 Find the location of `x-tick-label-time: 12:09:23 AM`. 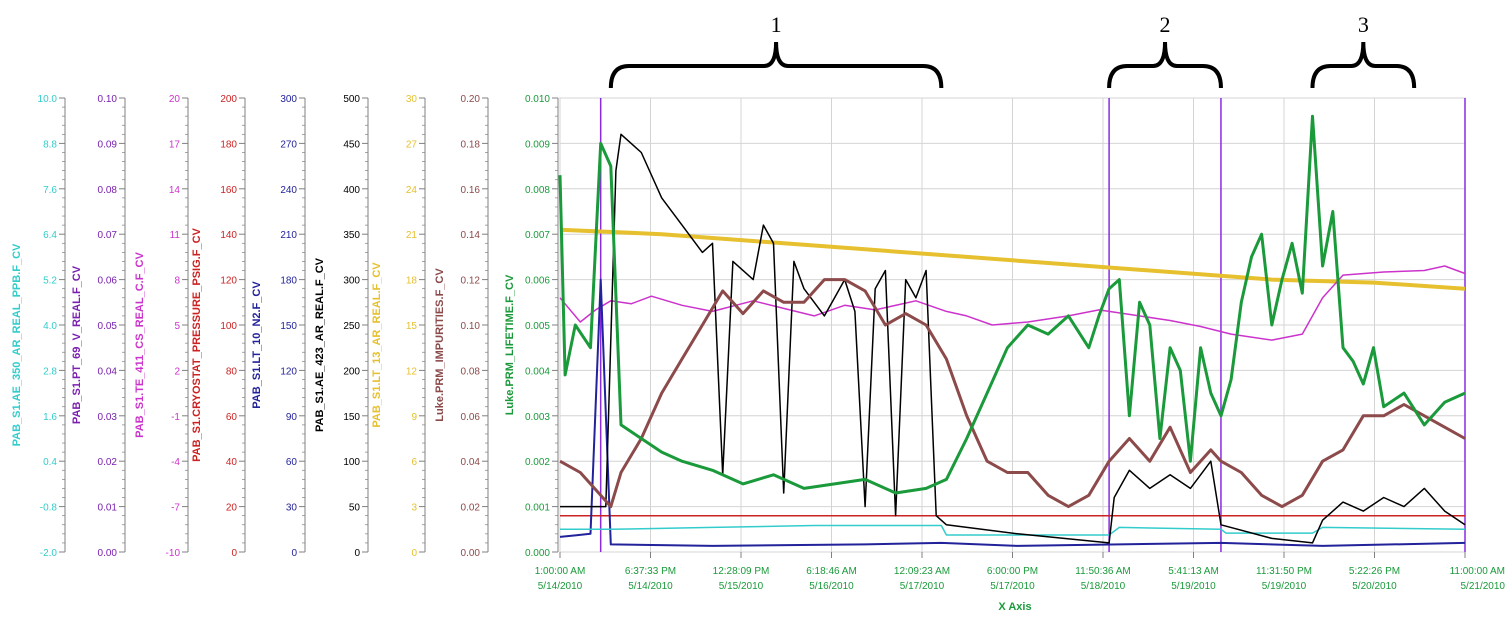

x-tick-label-time: 12:09:23 AM is located at coordinates (922, 571).